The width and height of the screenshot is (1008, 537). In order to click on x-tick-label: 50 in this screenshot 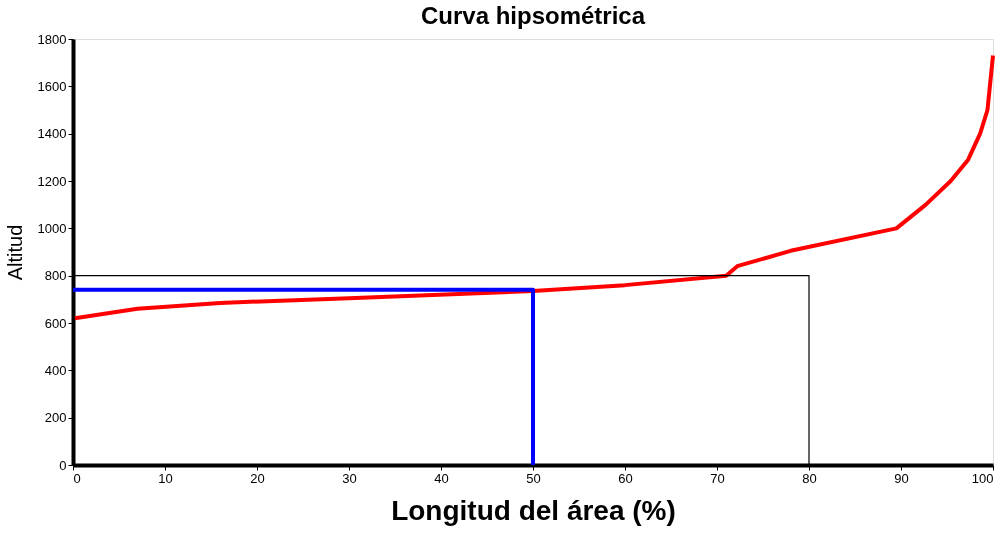, I will do `click(533, 478)`.